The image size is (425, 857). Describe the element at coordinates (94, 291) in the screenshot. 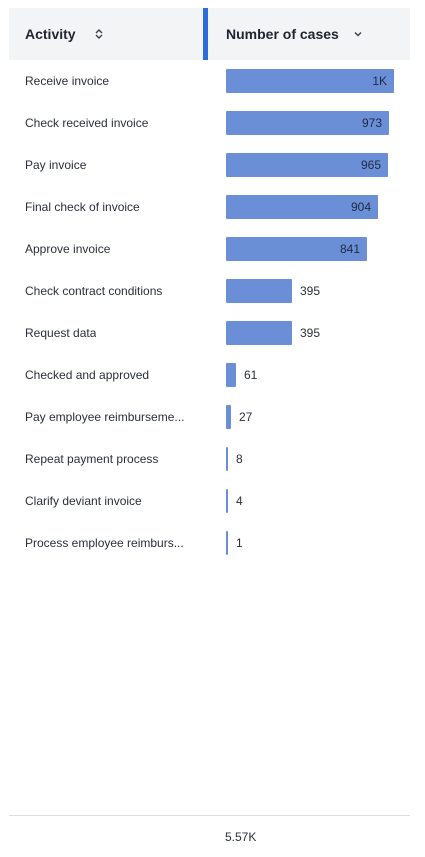

I see `activity-name: Check contract conditions` at that location.